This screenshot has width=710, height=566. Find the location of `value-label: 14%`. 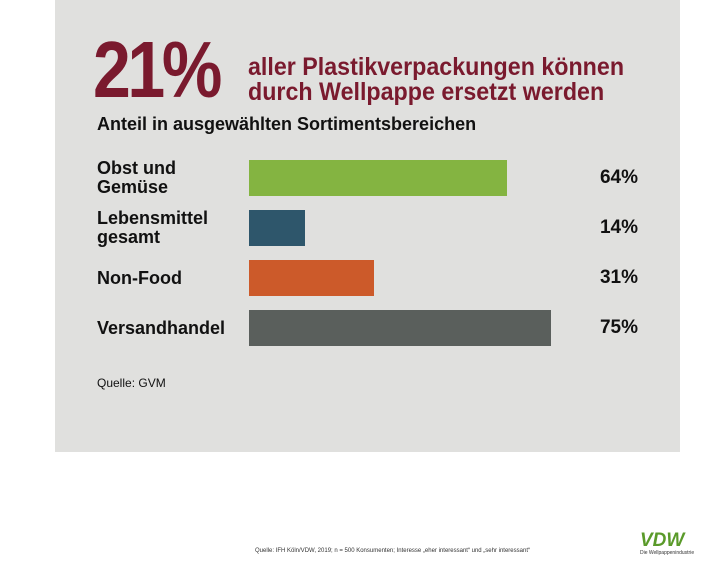

value-label: 14% is located at coordinates (618, 227).